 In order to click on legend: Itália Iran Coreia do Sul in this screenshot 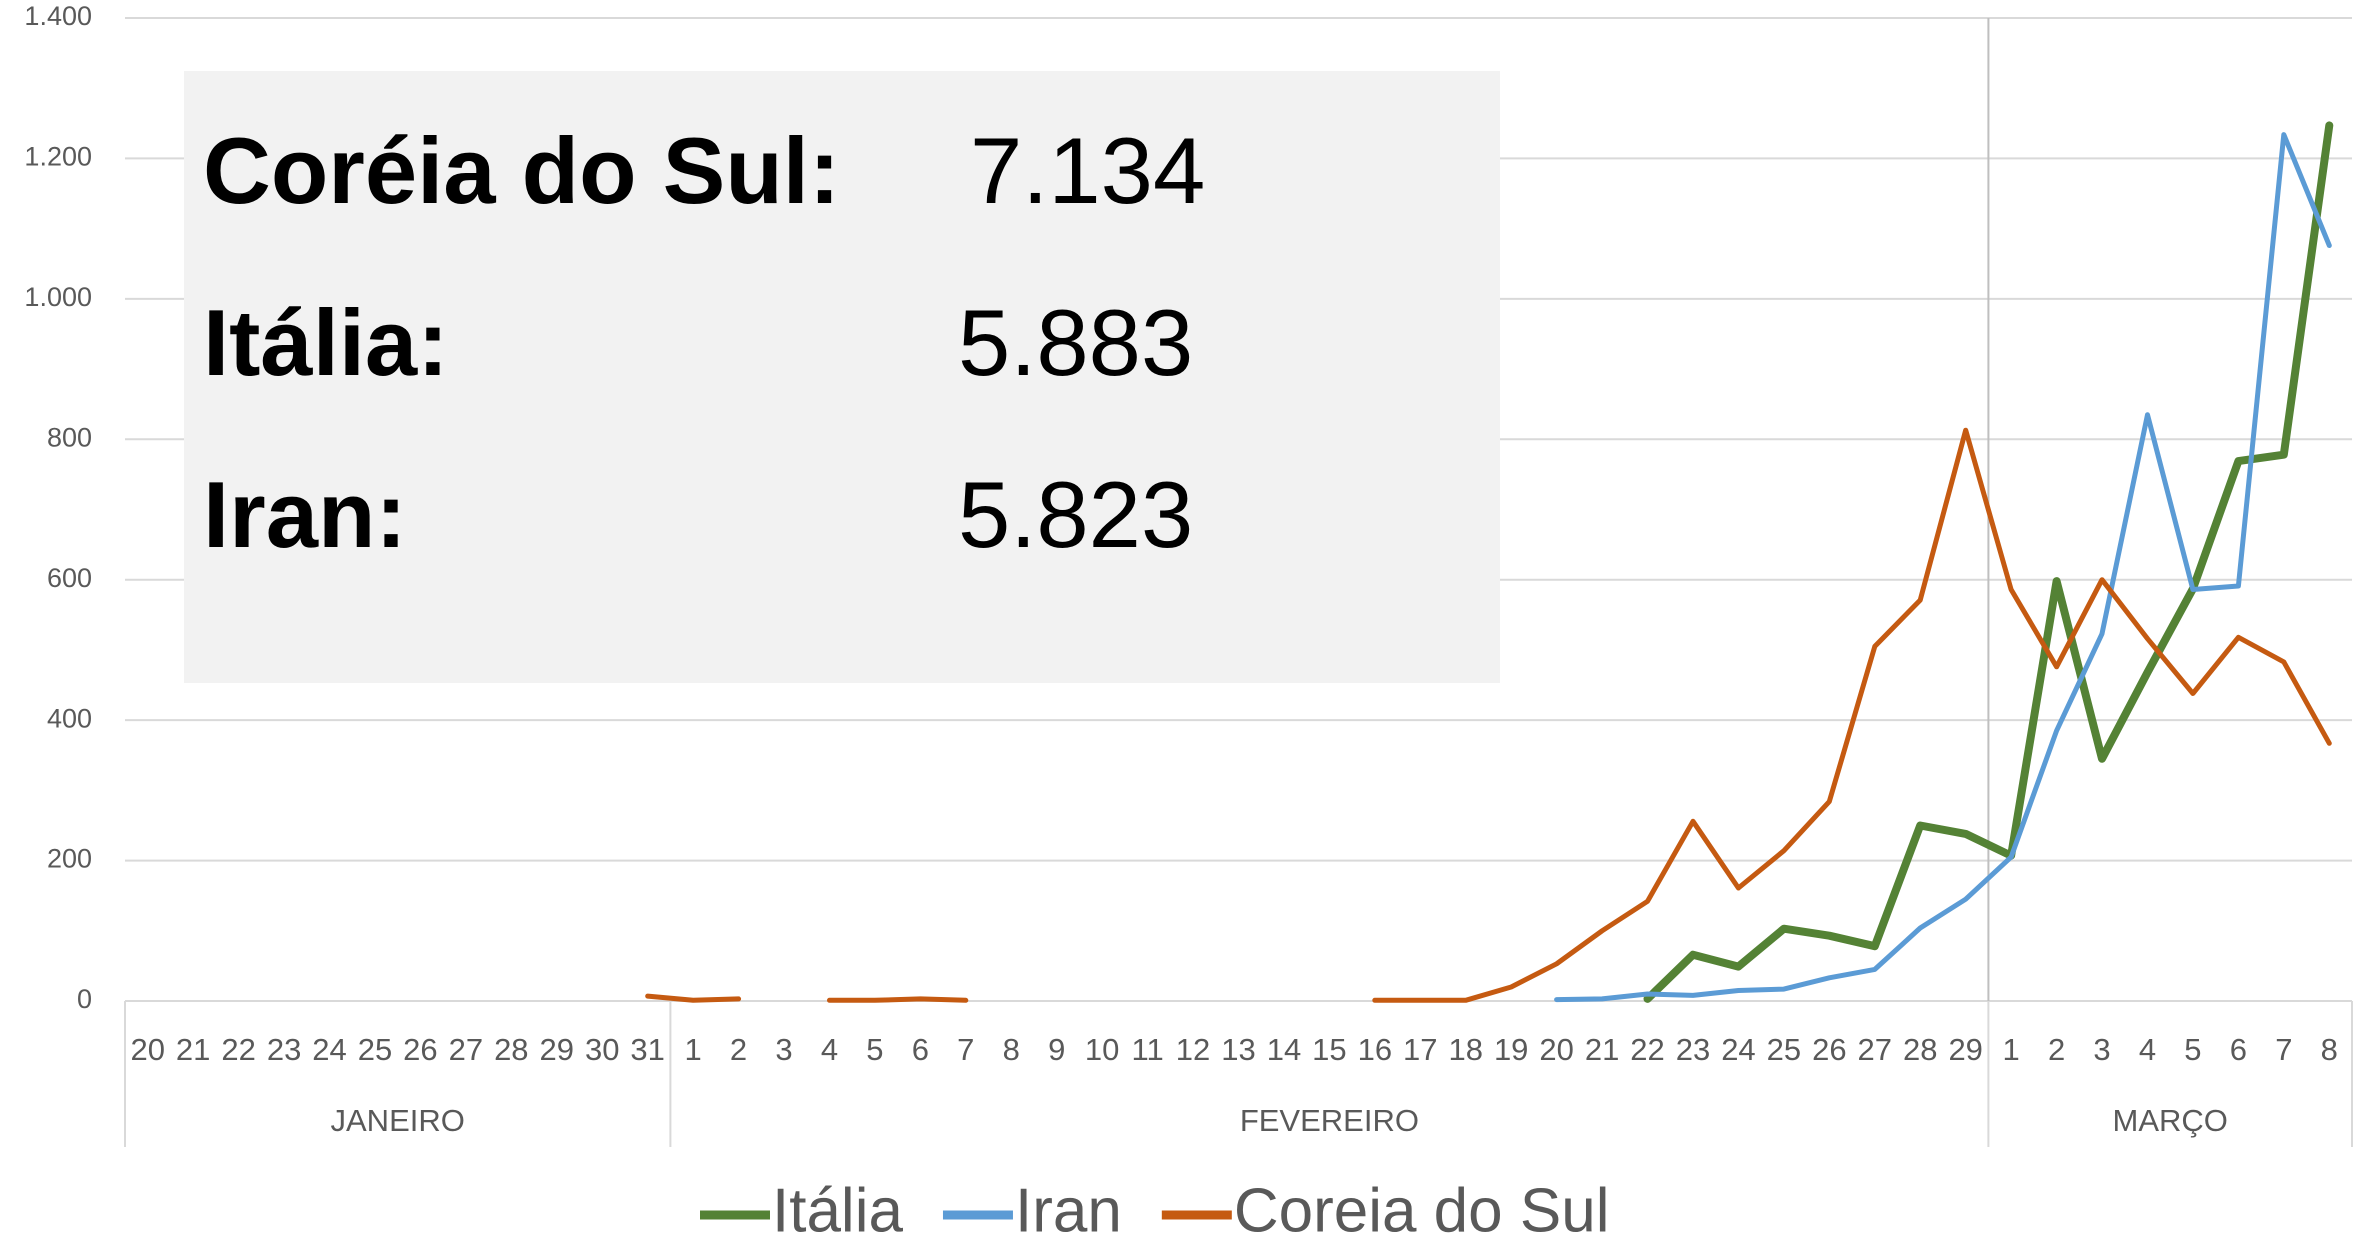, I will do `click(1154, 1209)`.